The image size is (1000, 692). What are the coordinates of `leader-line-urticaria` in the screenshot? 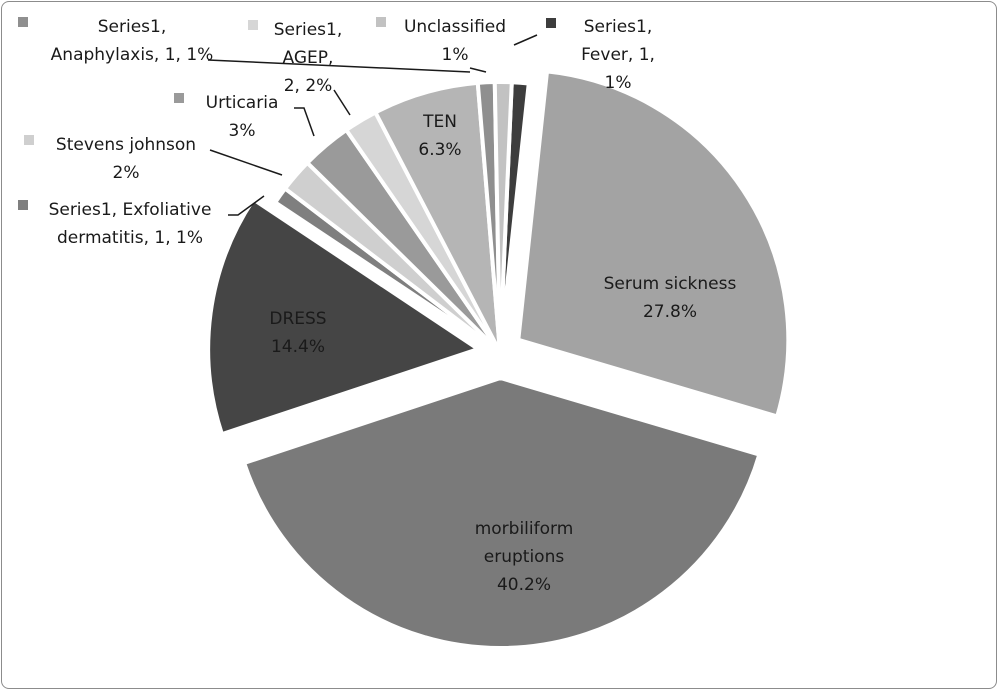 It's located at (304, 122).